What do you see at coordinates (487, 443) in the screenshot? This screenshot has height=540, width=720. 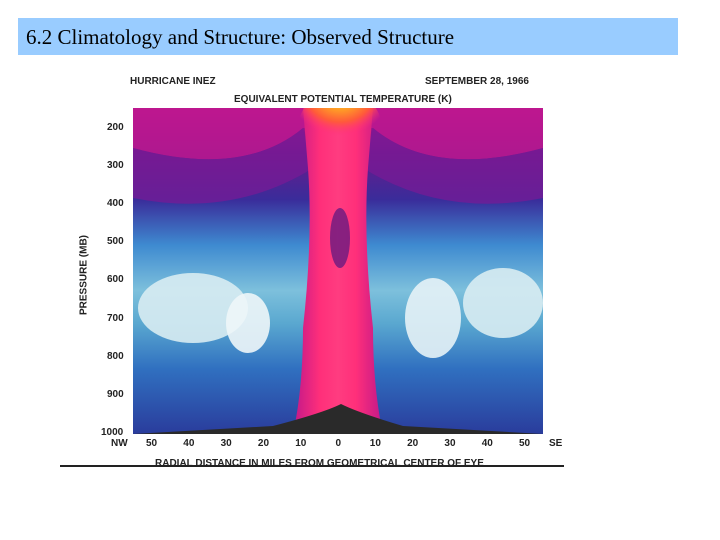 I see `x-tick-9: 40` at bounding box center [487, 443].